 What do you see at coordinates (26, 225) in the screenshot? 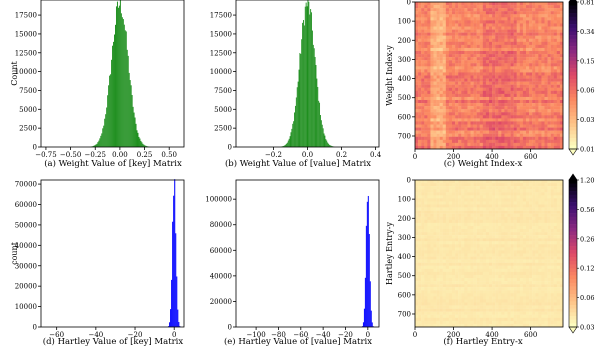
I see `y-tick-label: 50000` at bounding box center [26, 225].